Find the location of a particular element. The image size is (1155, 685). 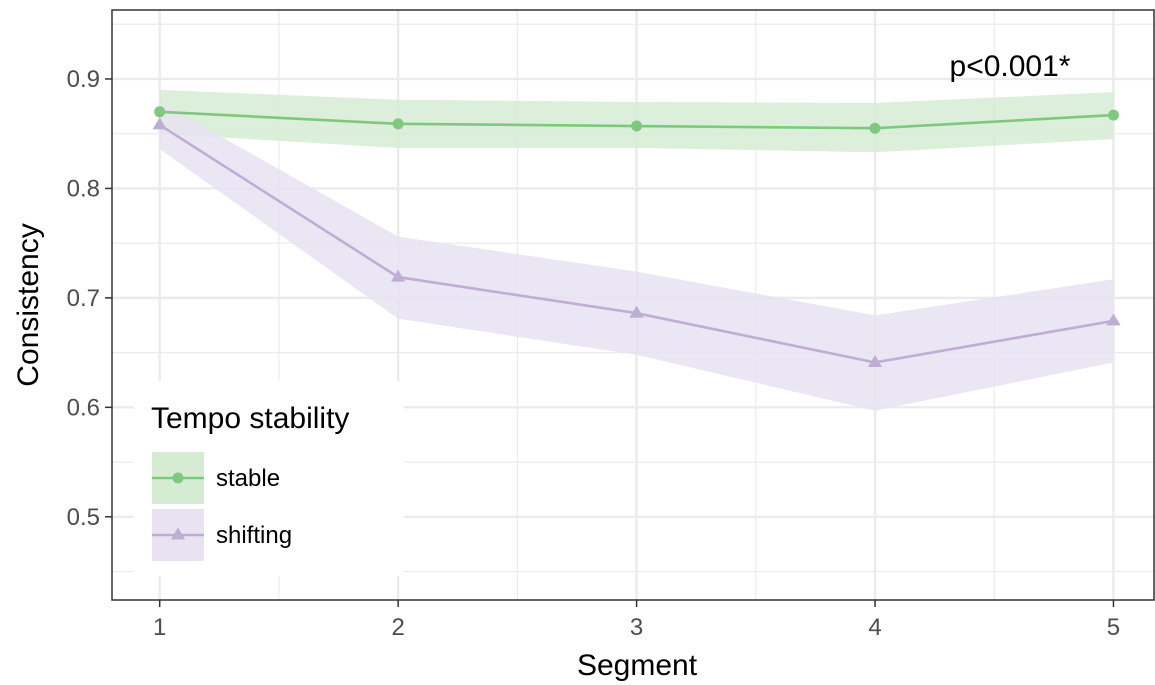

x-axis: 1 2 3 4 5 is located at coordinates (636, 620).